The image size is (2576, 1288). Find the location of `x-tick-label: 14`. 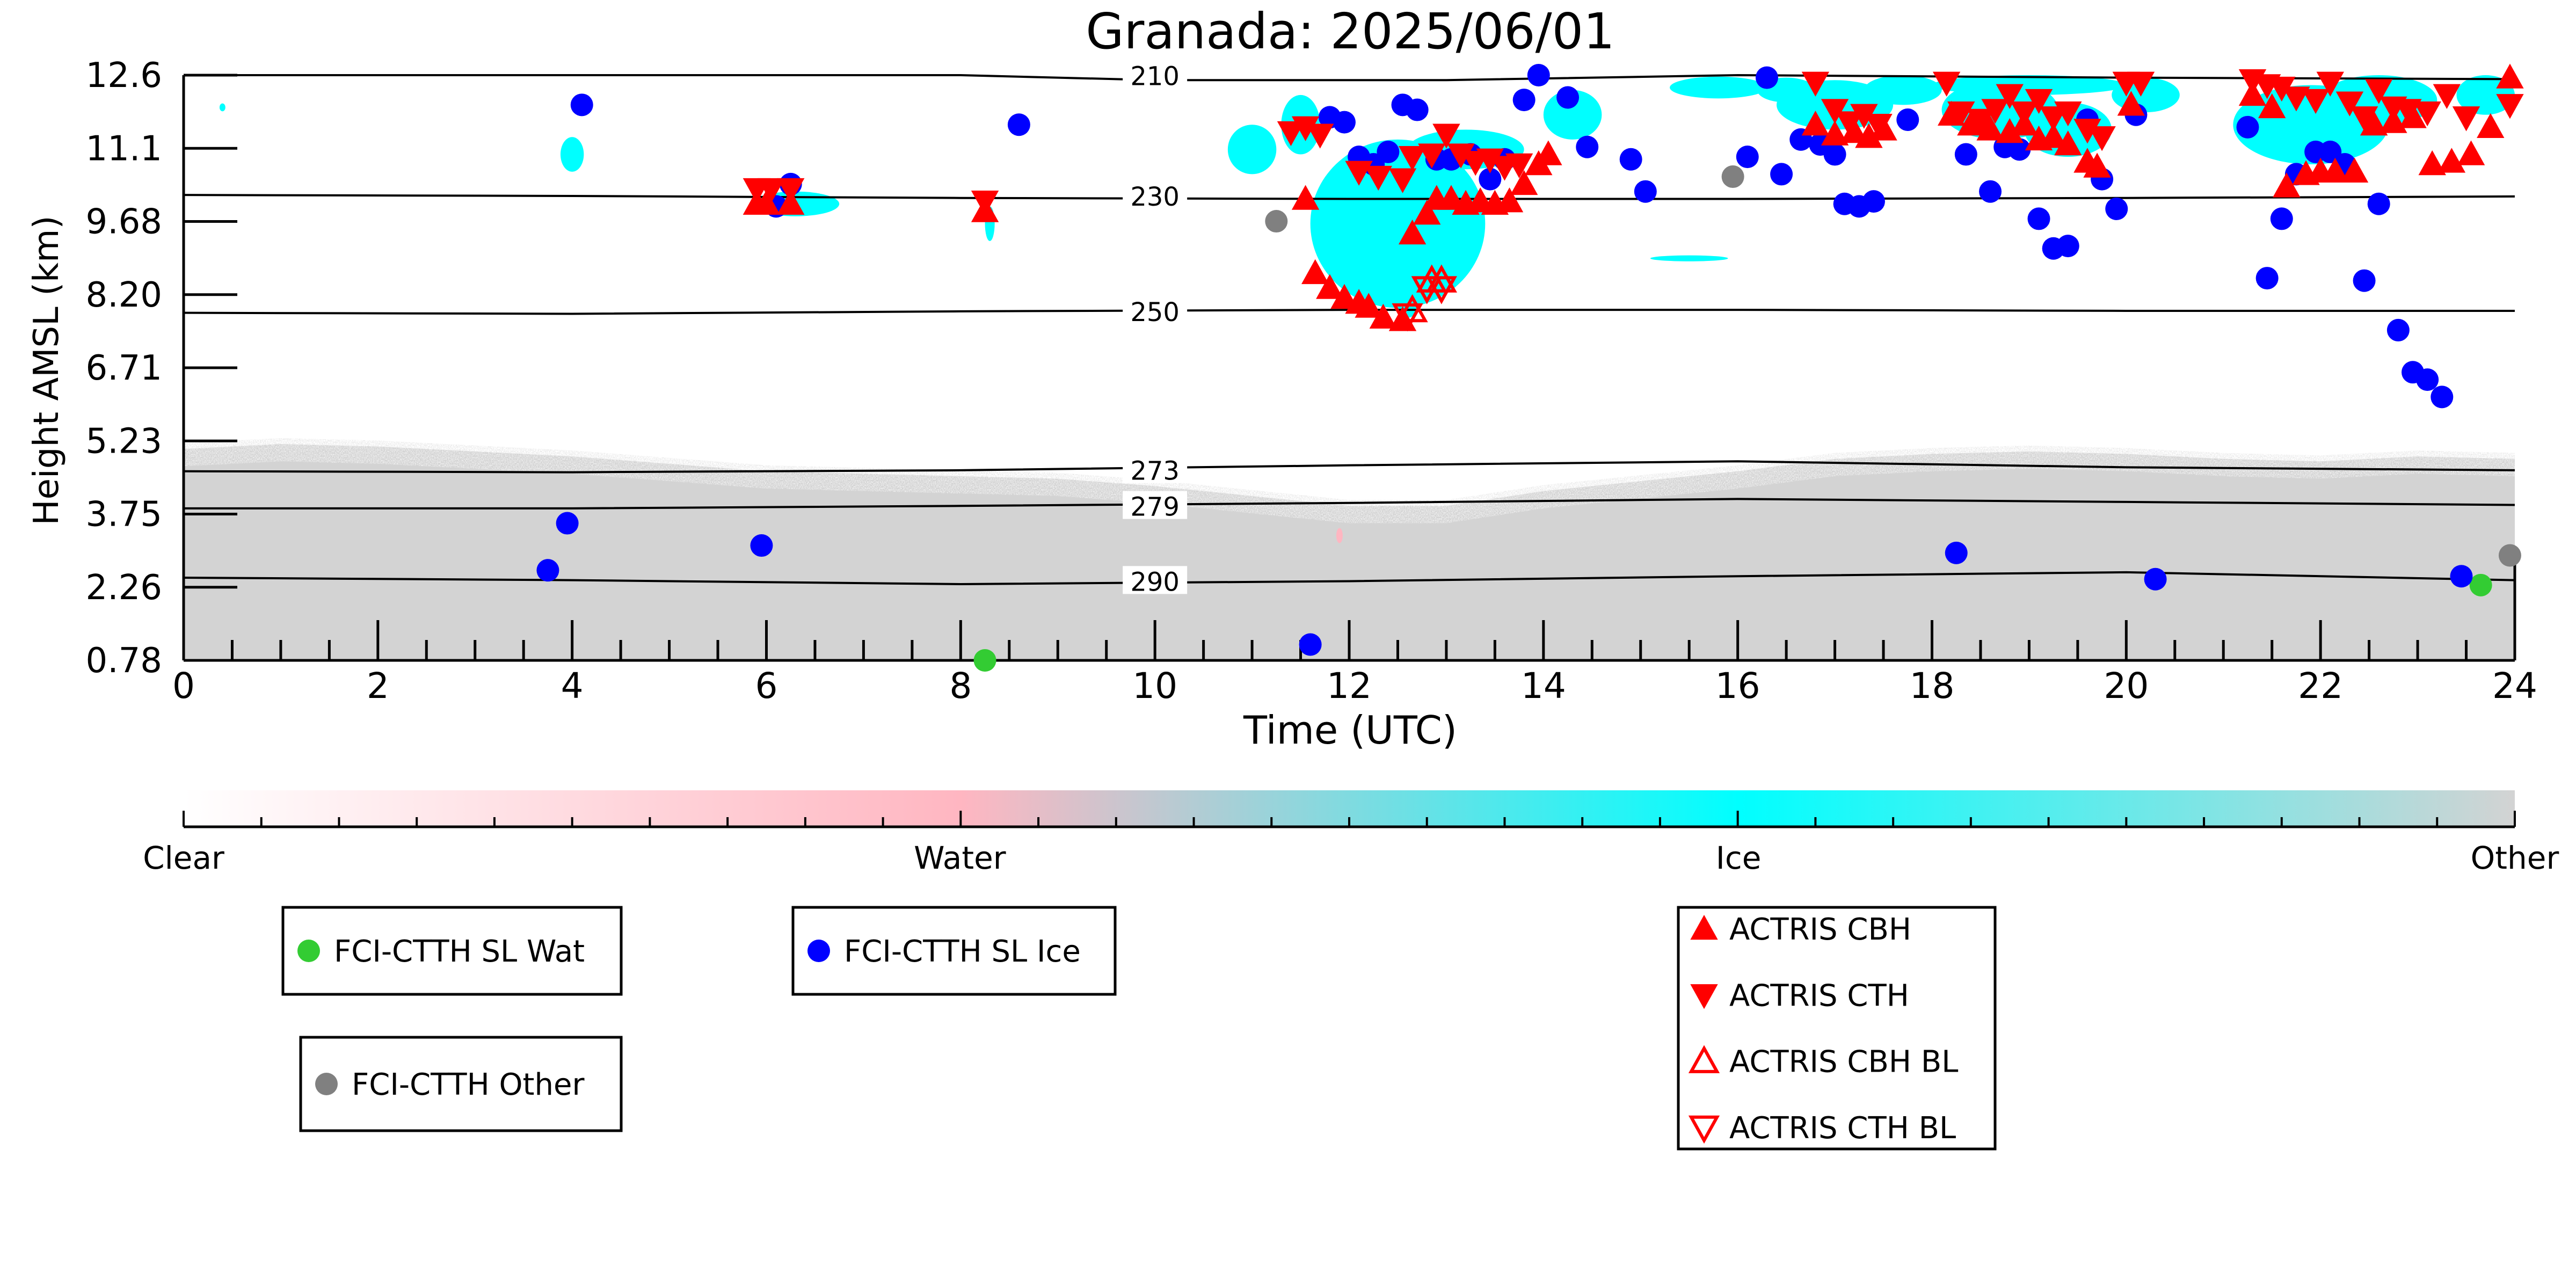

x-tick-label: 14 is located at coordinates (1543, 686).